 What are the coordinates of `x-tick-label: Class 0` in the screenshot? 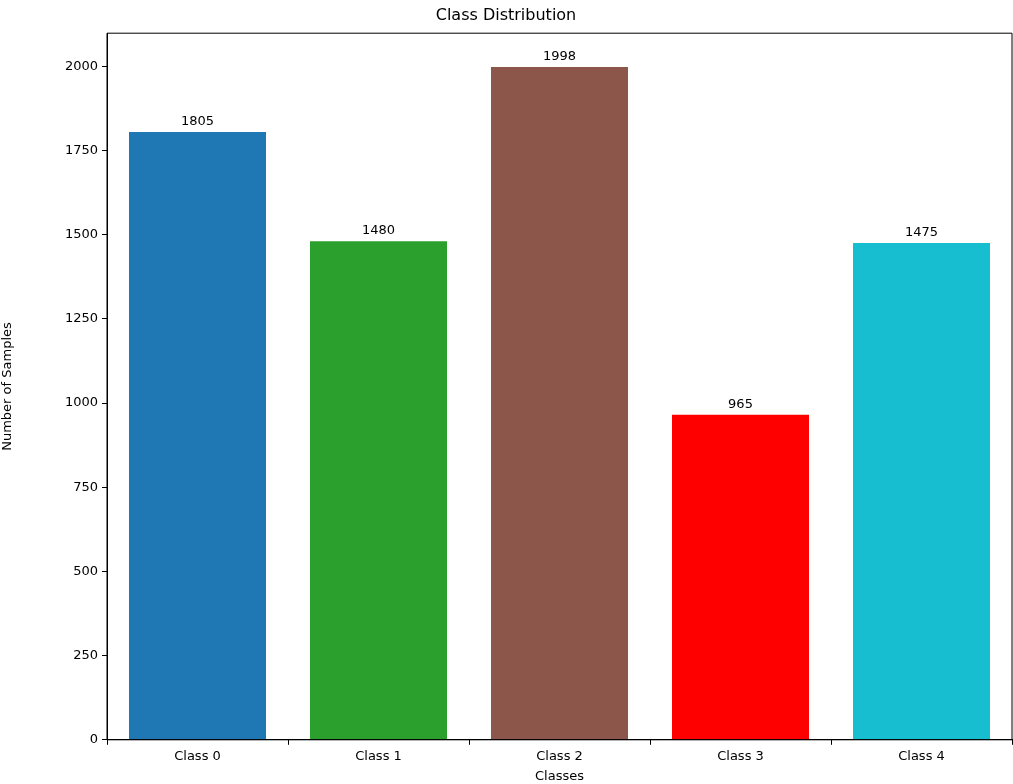 It's located at (197, 755).